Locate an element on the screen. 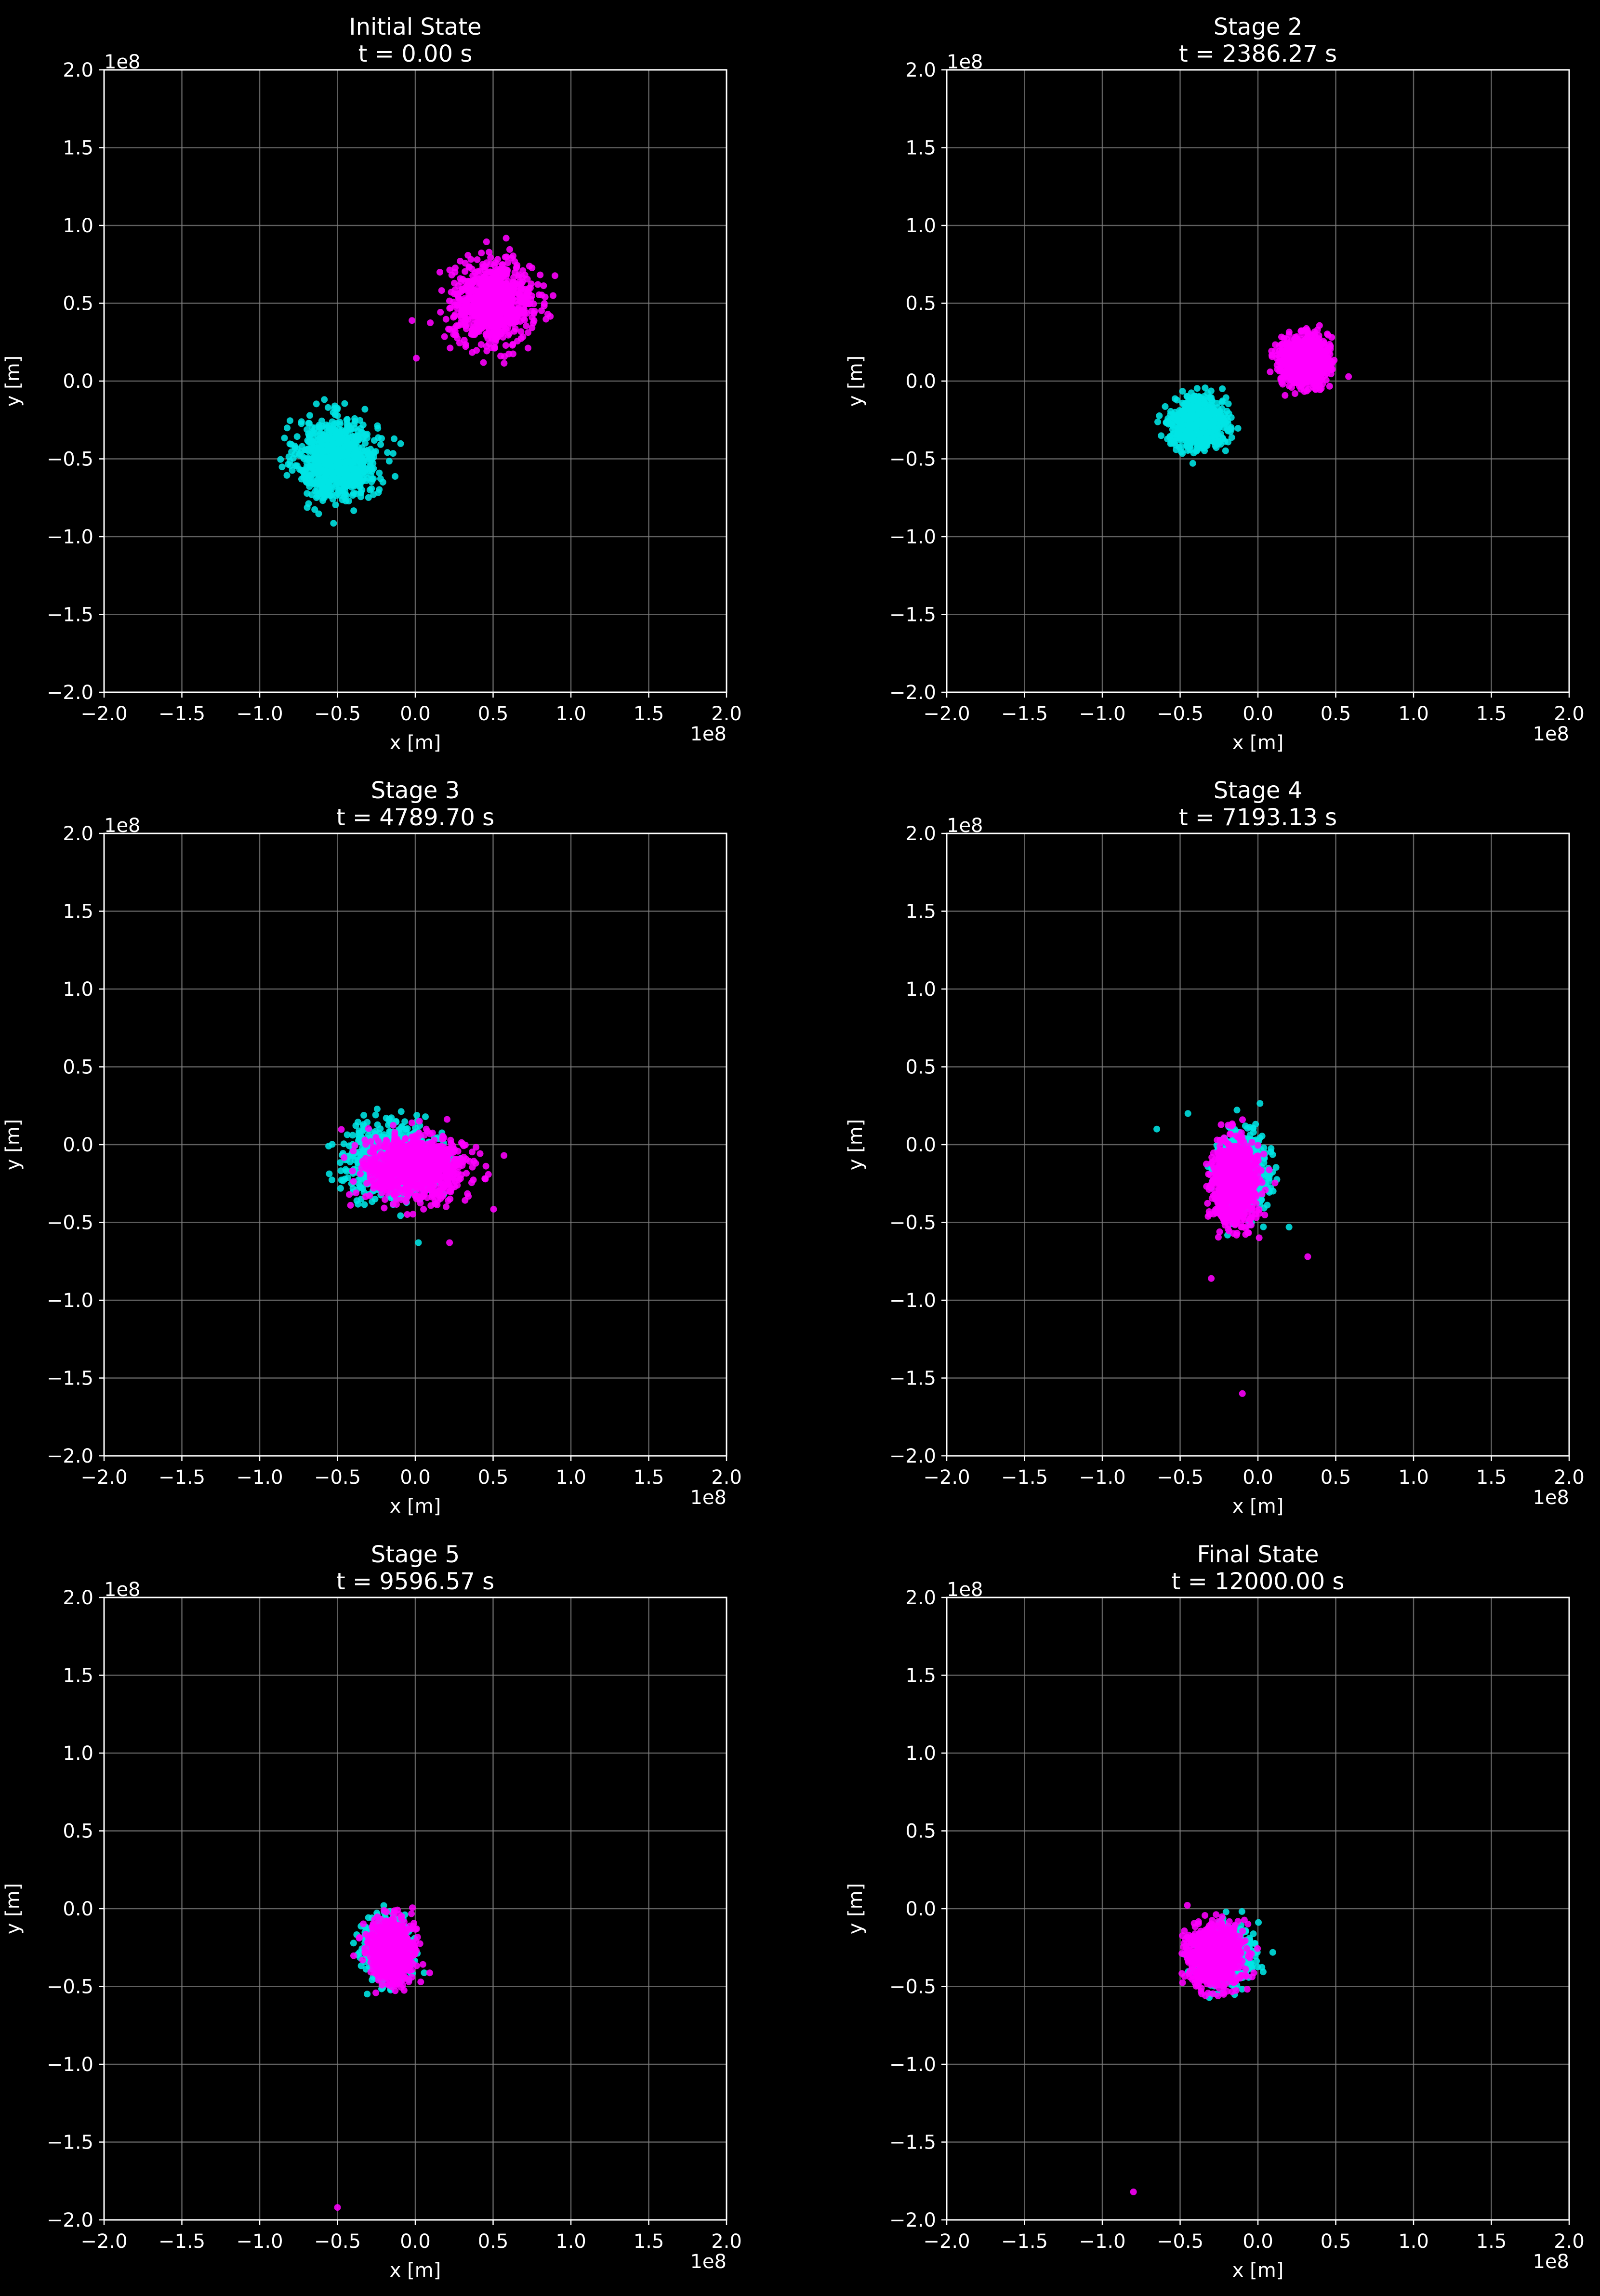  x-tick-label: 1.0 is located at coordinates (570, 714).